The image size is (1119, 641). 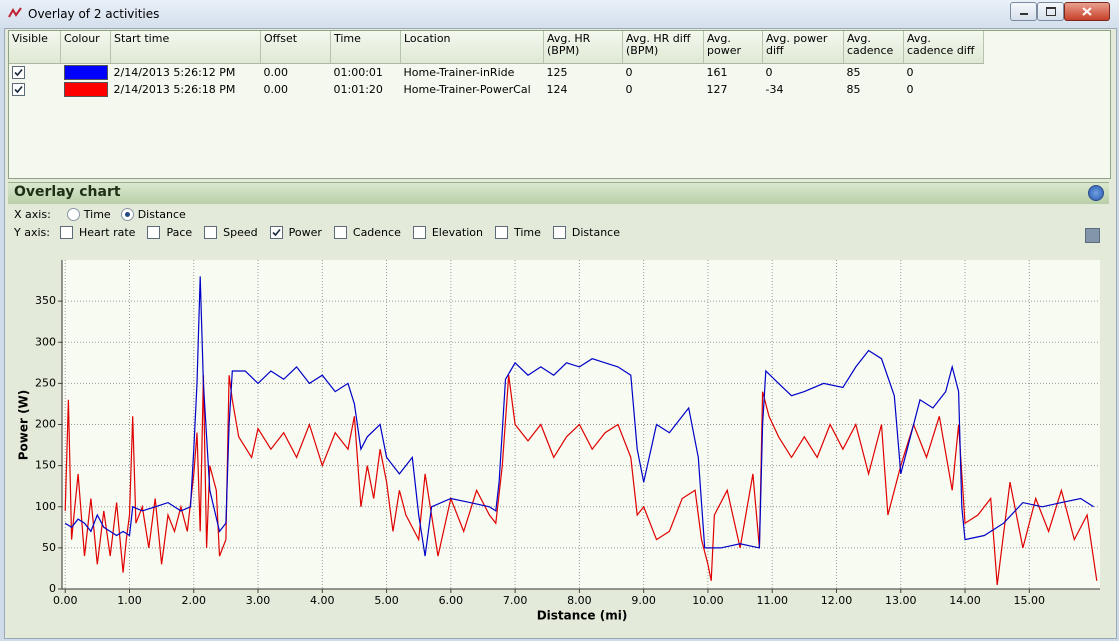 I want to click on x-axis-options: X axis: Time Distance, so click(x=103, y=214).